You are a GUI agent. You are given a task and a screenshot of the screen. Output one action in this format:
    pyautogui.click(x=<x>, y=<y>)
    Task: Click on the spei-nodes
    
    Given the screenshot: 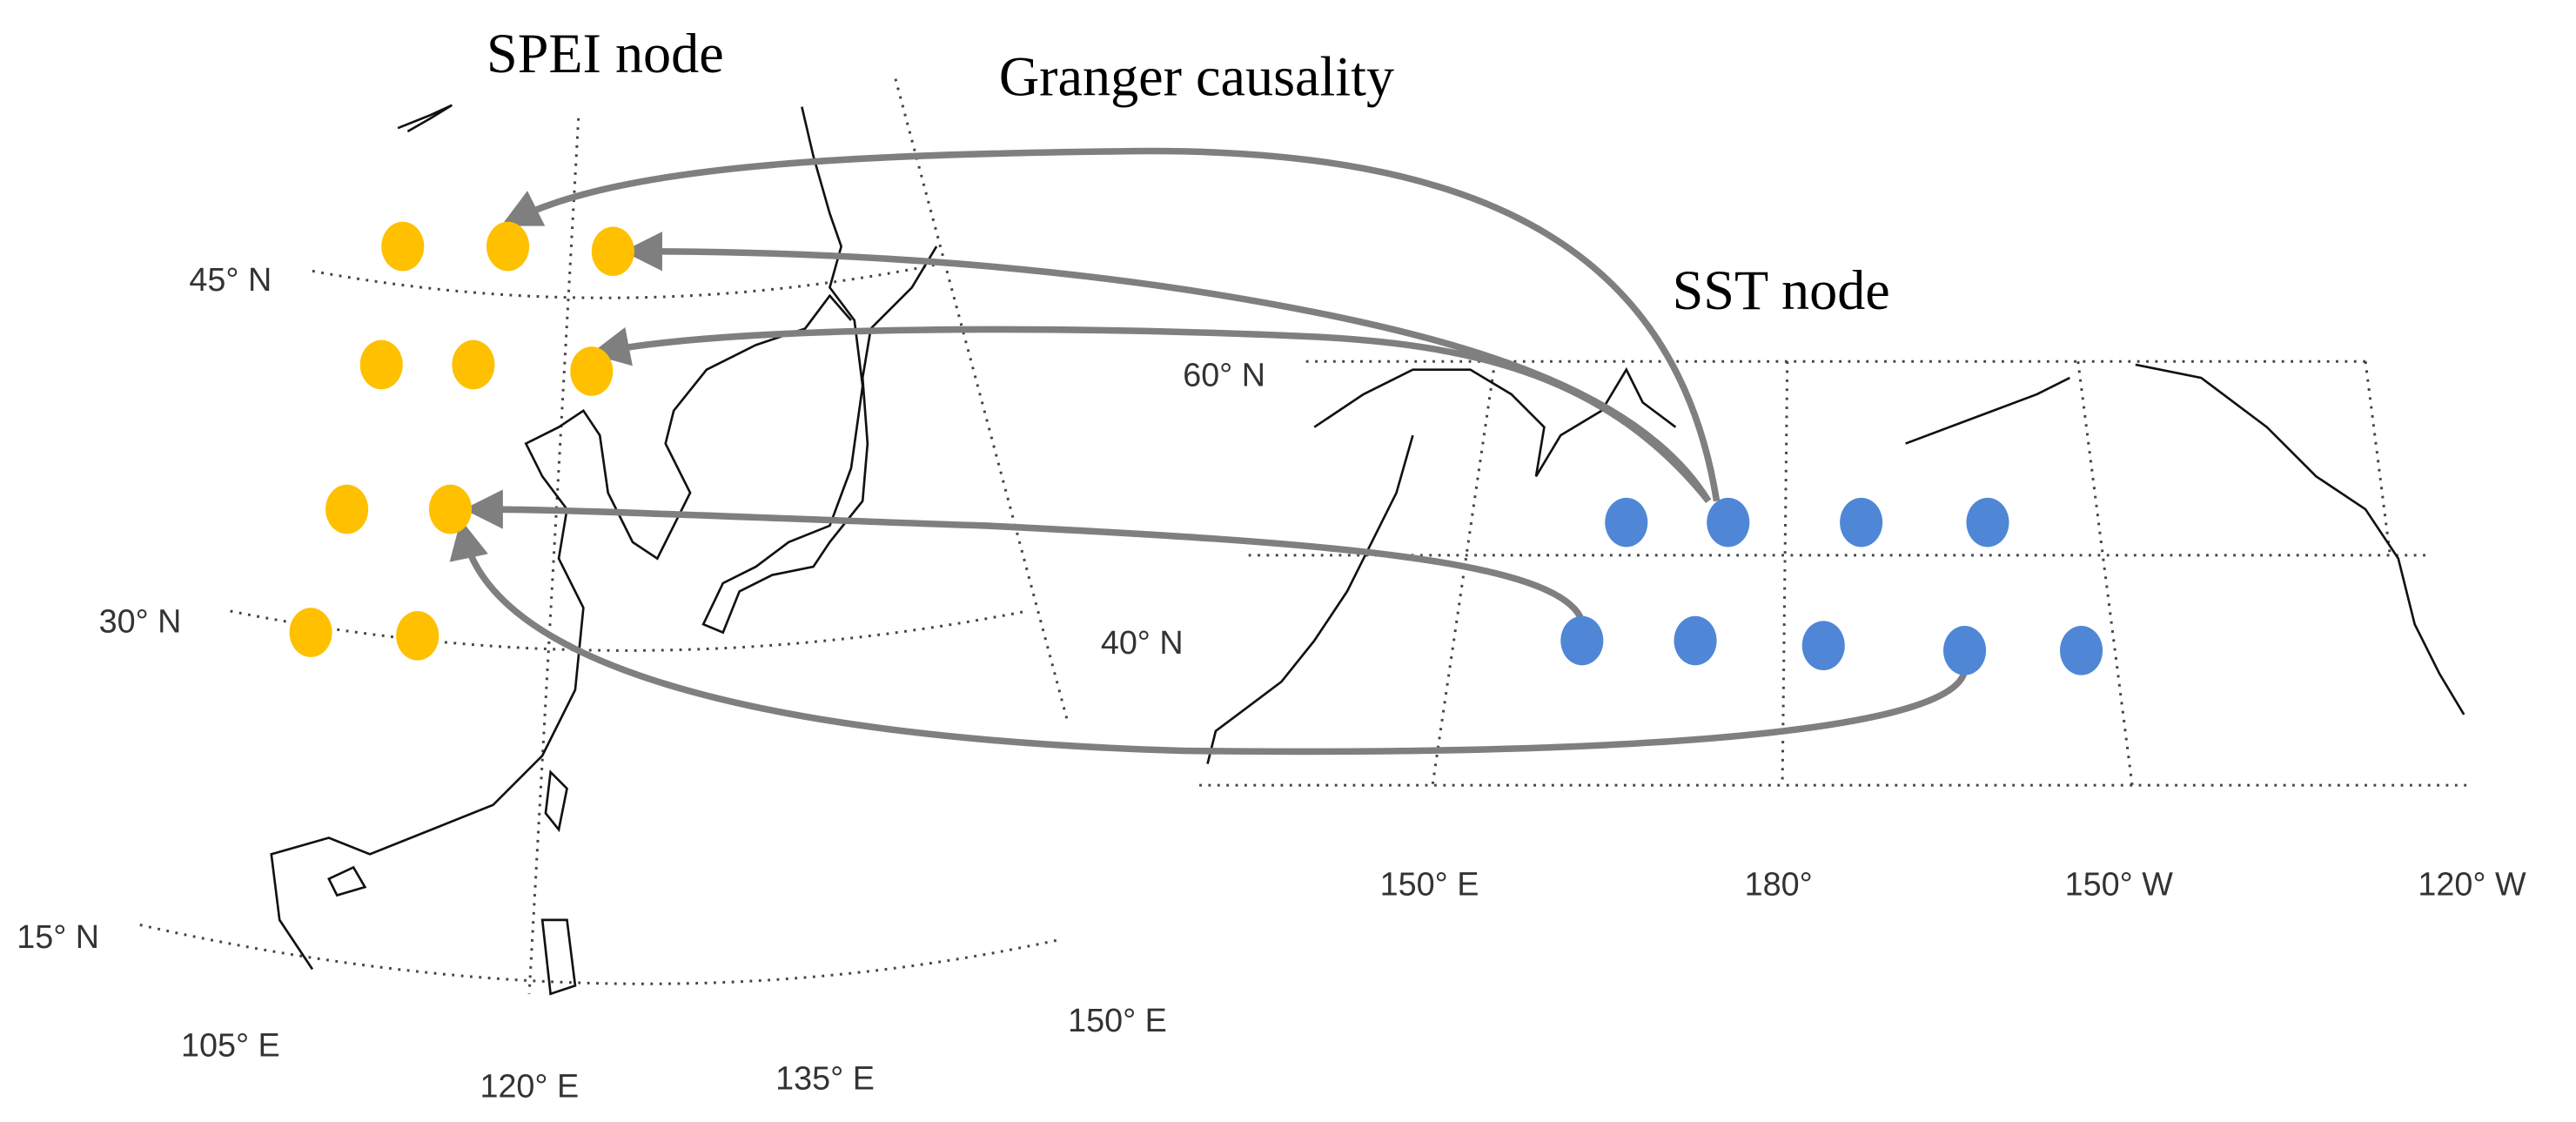 What is the action you would take?
    pyautogui.click(x=461, y=441)
    